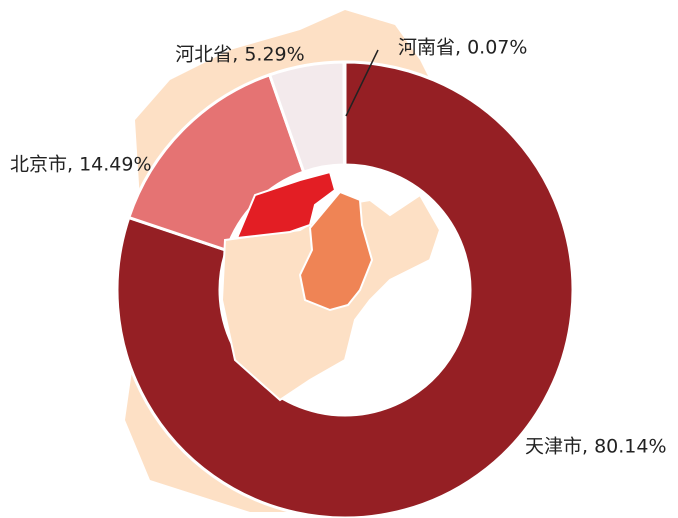 This screenshot has height=518, width=678. Describe the element at coordinates (596, 447) in the screenshot. I see `data-label: 天津市, 80.14%` at that location.